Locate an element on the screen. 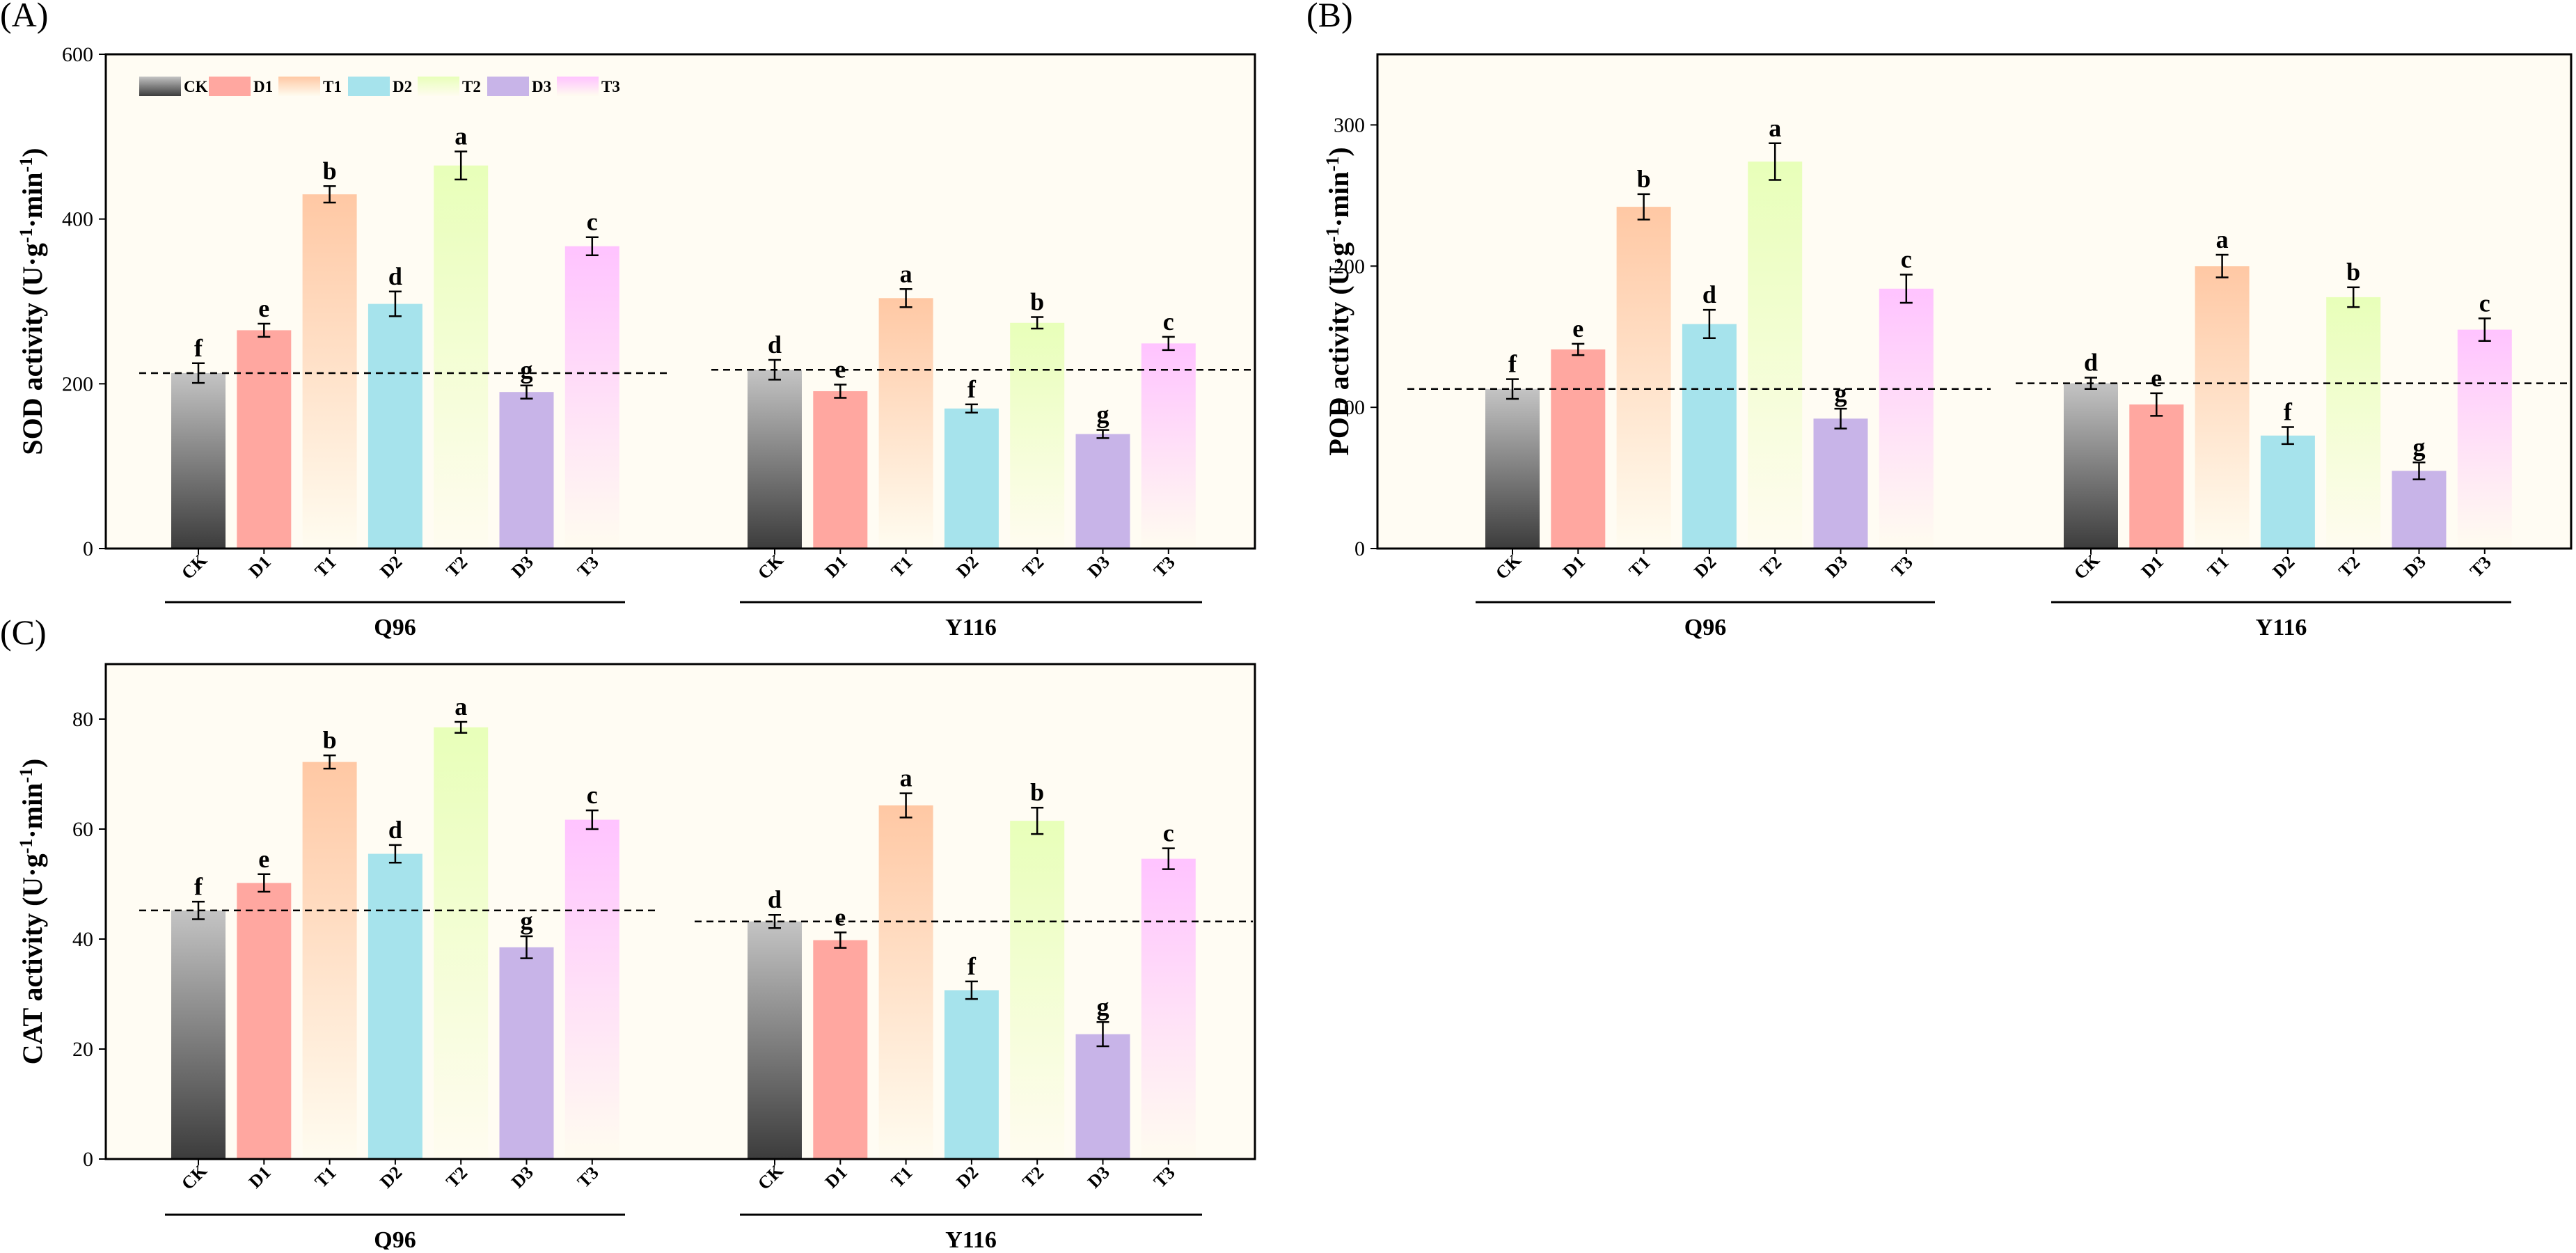  panel-label: (C) is located at coordinates (23, 633).